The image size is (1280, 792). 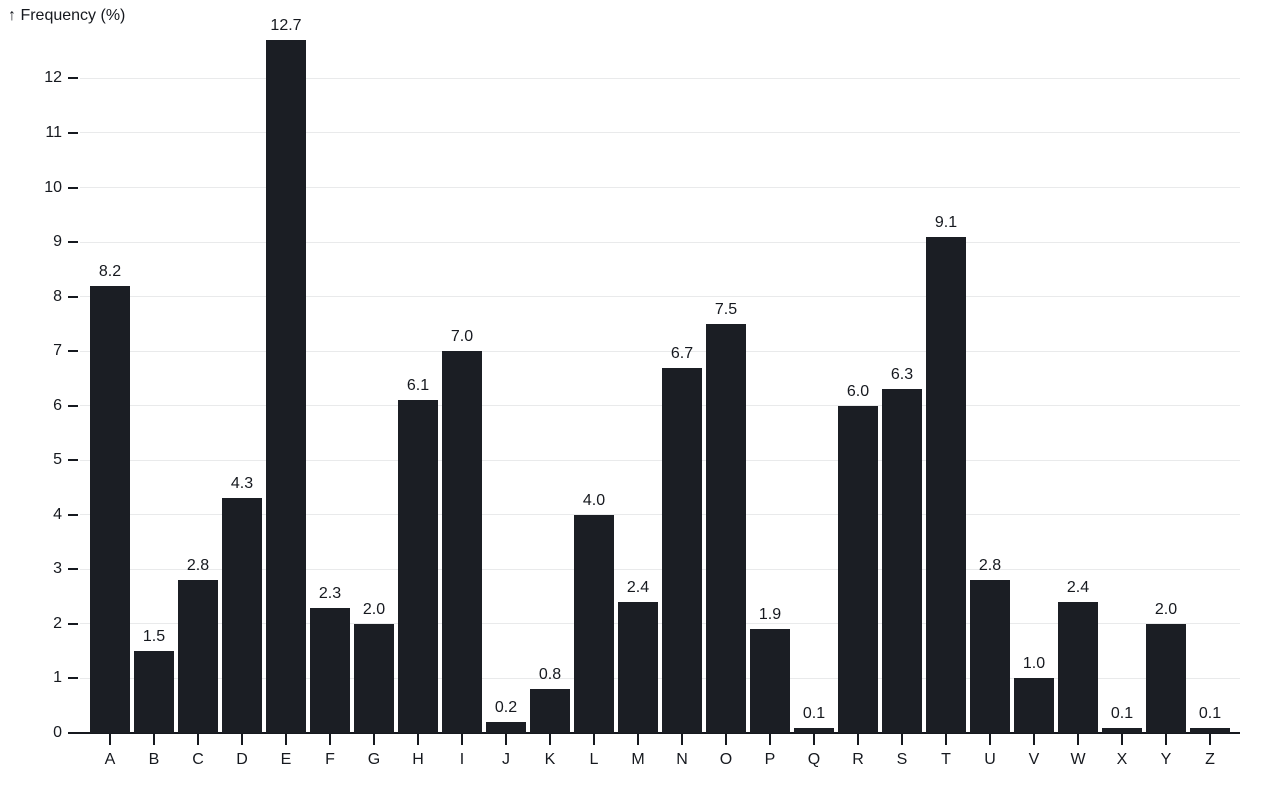 What do you see at coordinates (594, 500) in the screenshot?
I see `bar-value-label: 4.0` at bounding box center [594, 500].